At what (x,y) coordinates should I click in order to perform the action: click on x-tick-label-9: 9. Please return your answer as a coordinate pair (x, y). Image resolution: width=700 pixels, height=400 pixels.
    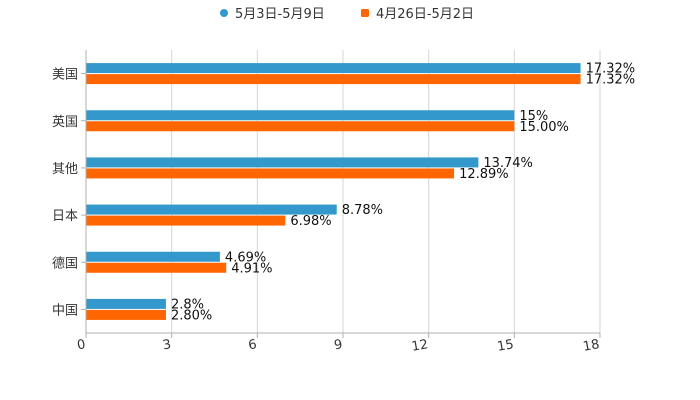
    Looking at the image, I should click on (338, 345).